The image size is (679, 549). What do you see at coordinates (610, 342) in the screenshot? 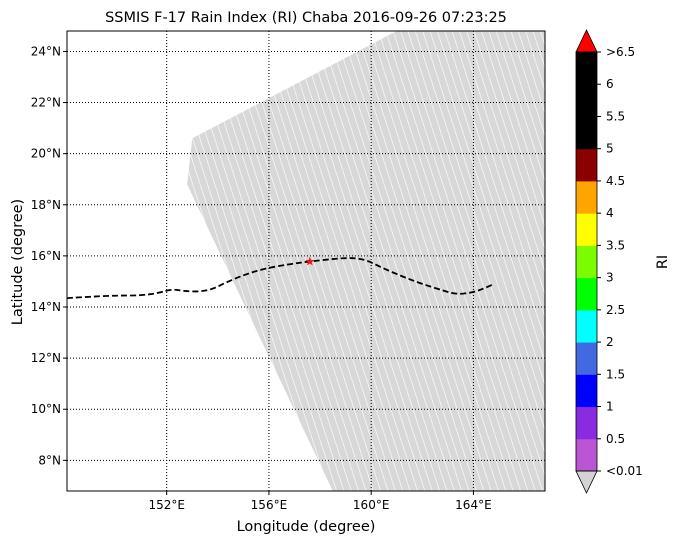
I see `colorbar-tick-label: 2` at bounding box center [610, 342].